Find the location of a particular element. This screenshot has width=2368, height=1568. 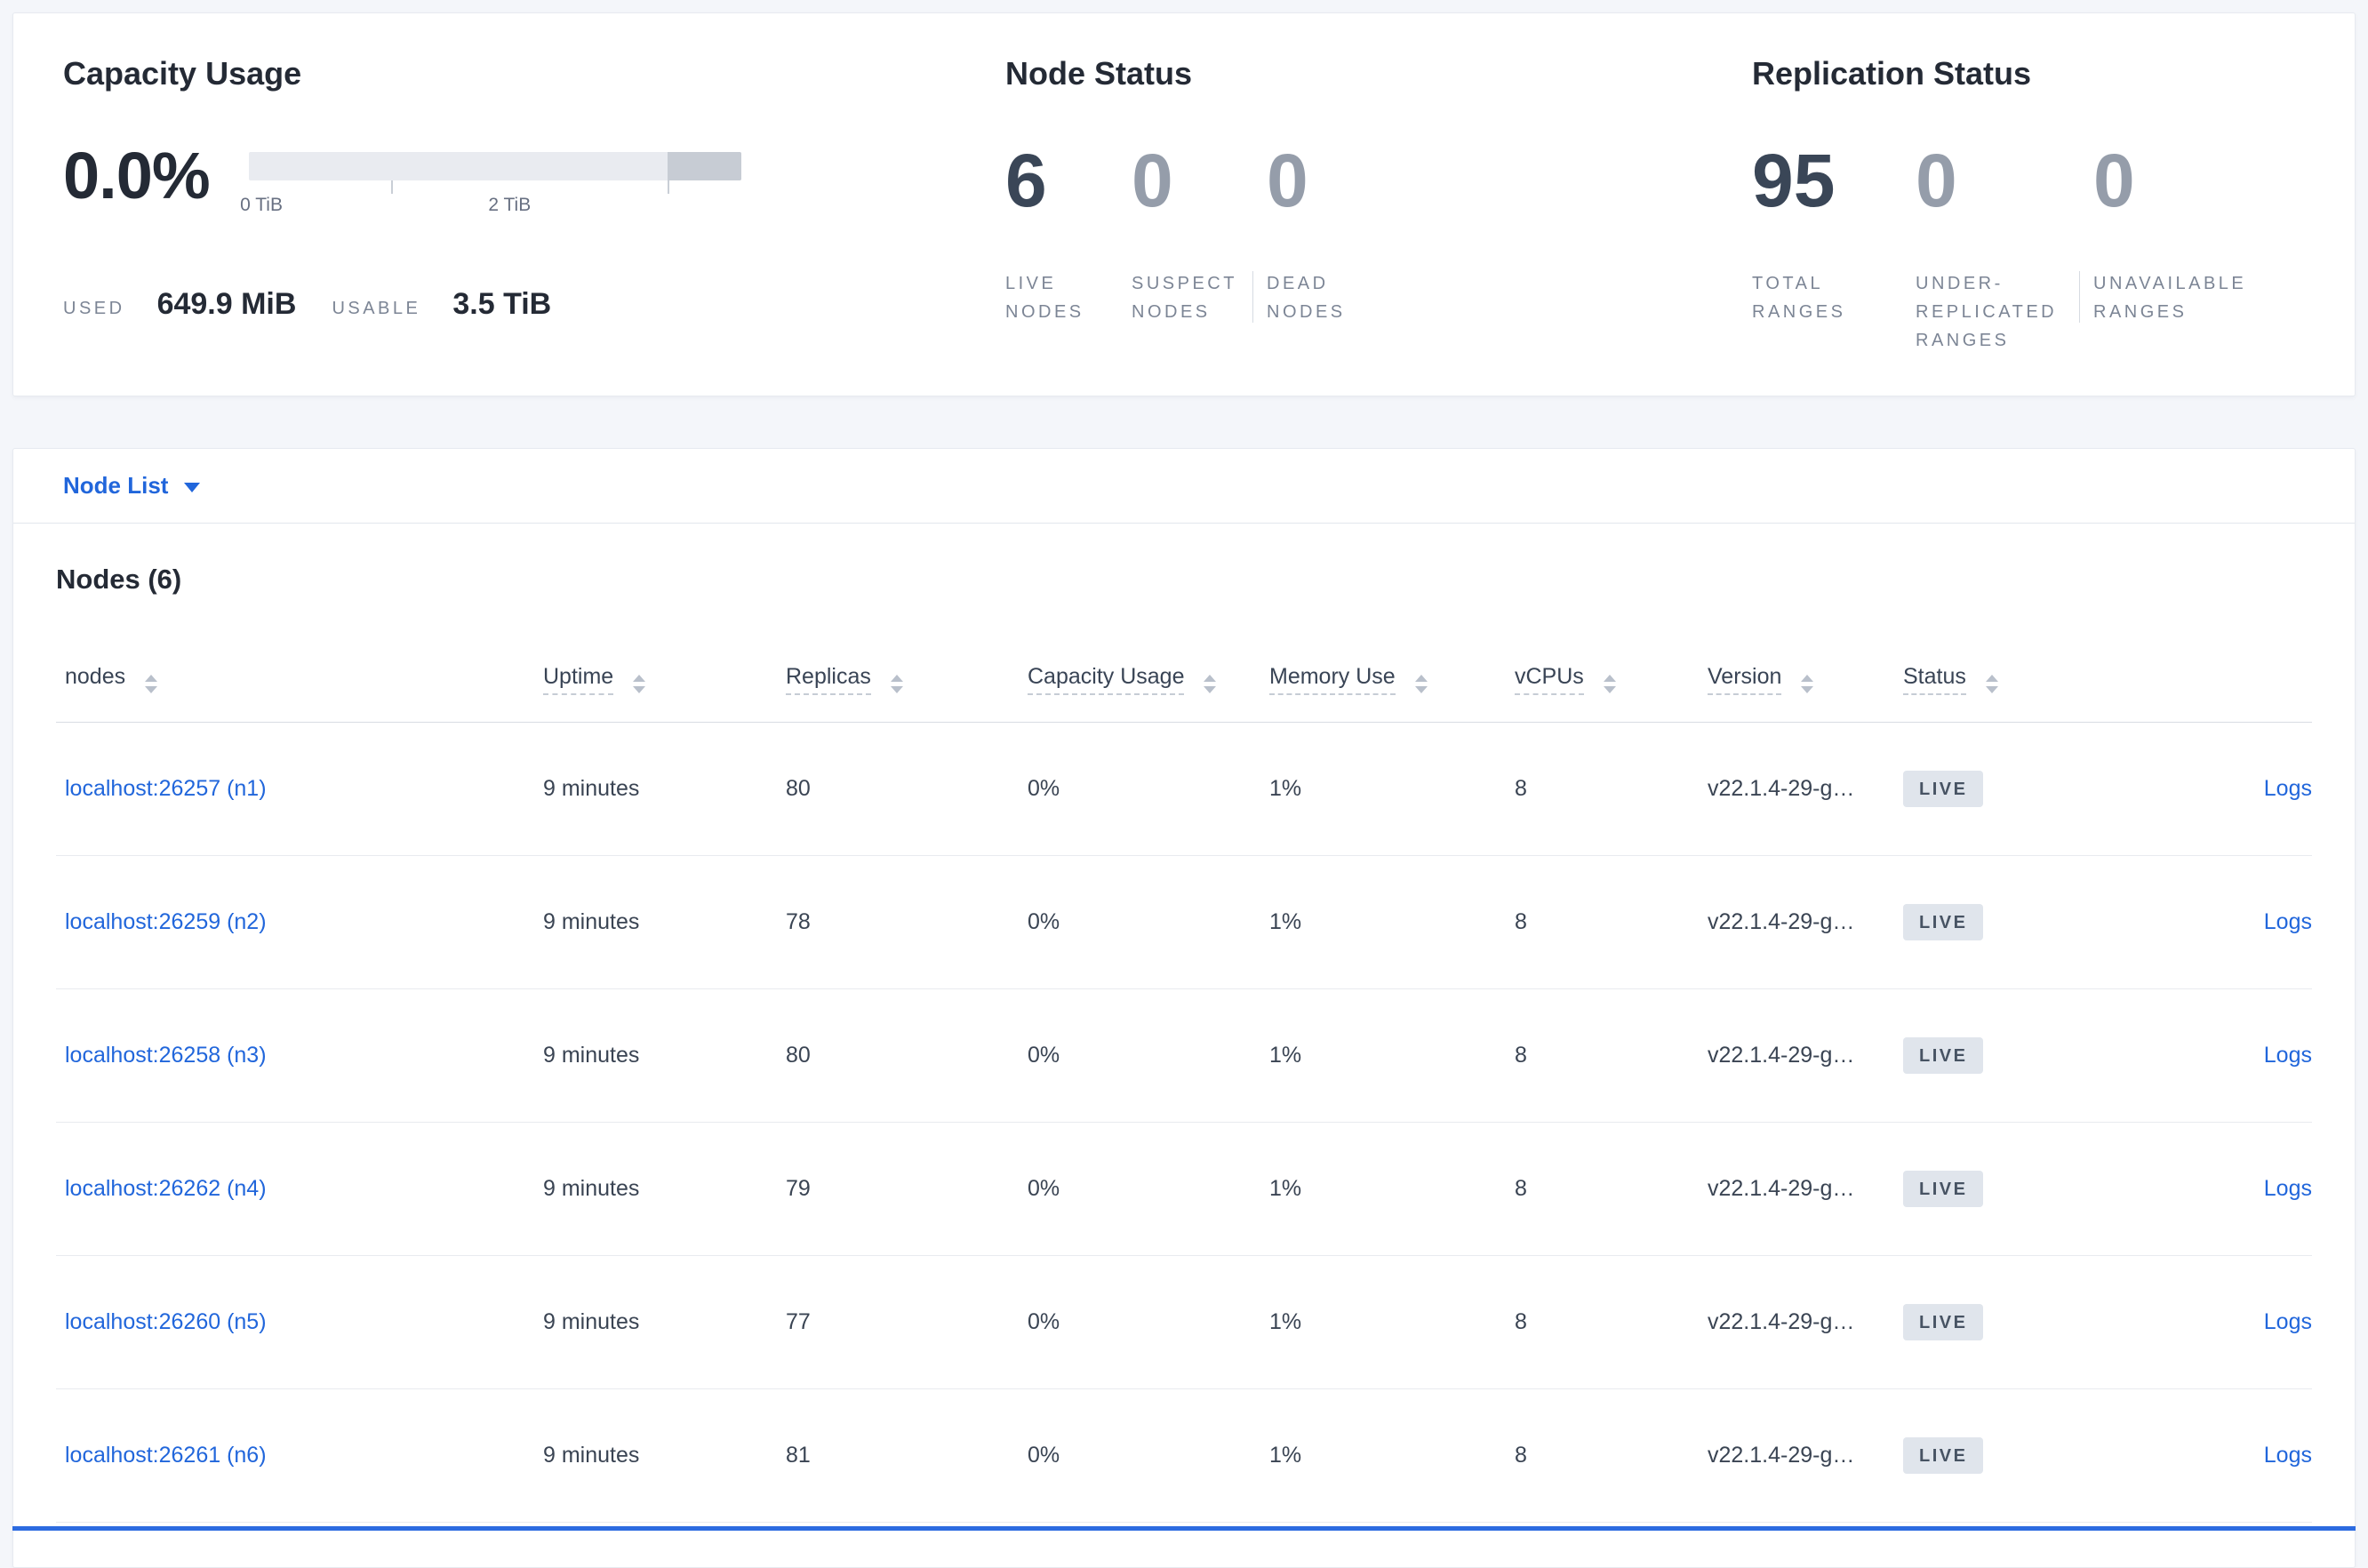

stat-total-ranges: 95 TOTAL RANGES is located at coordinates (1834, 249).